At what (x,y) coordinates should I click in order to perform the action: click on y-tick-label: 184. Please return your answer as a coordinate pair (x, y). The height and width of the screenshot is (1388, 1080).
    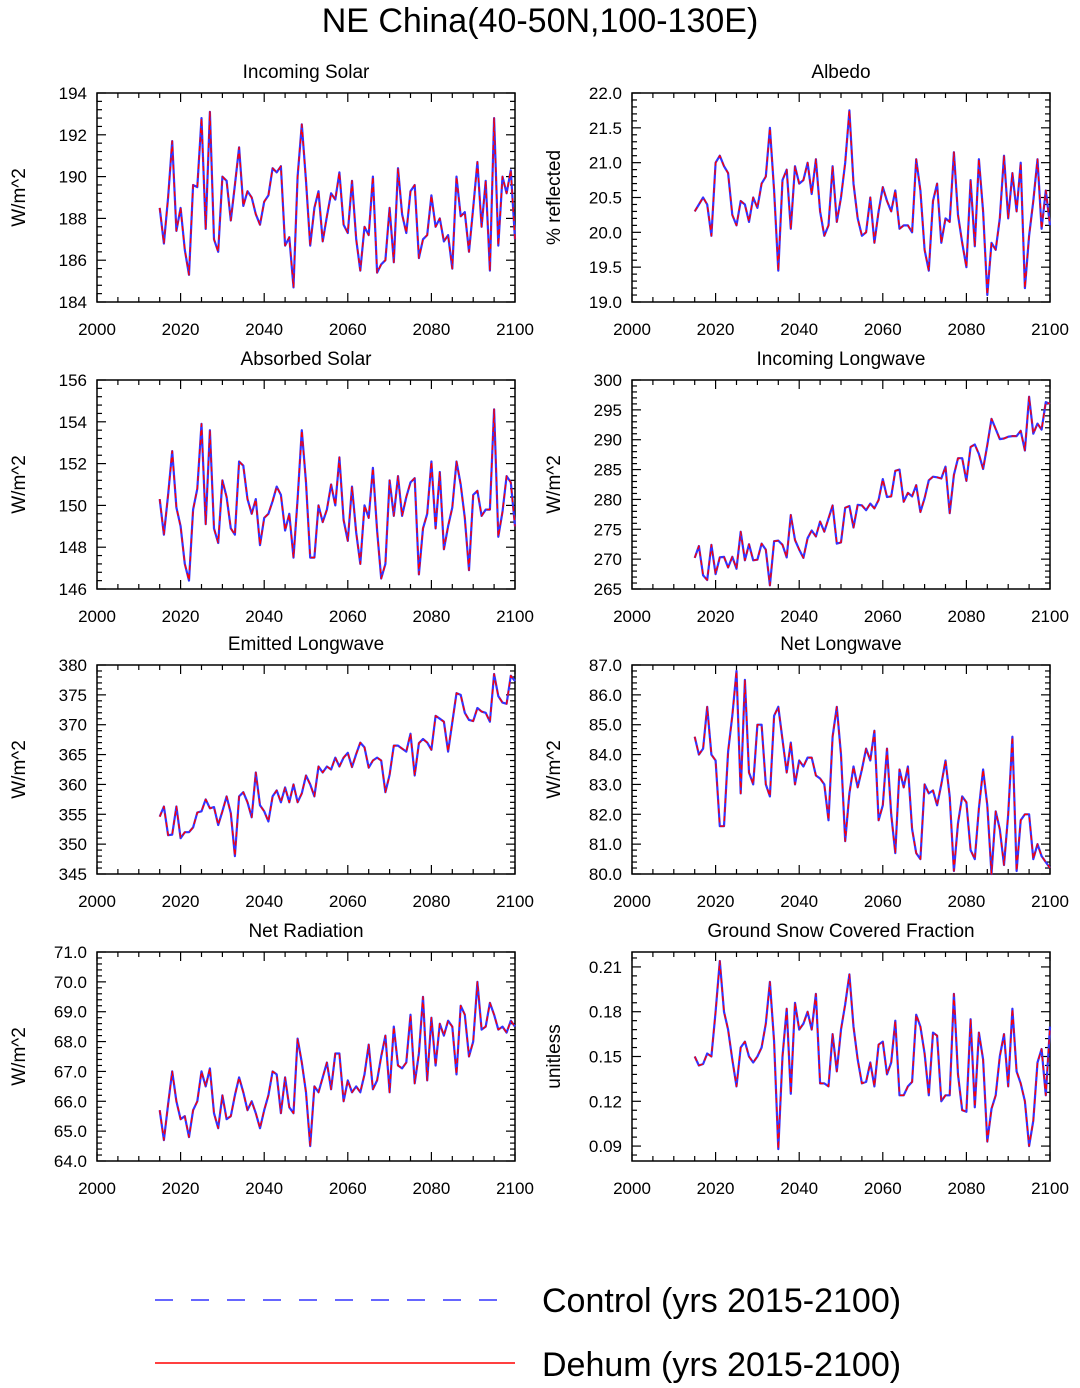
    Looking at the image, I should click on (73, 302).